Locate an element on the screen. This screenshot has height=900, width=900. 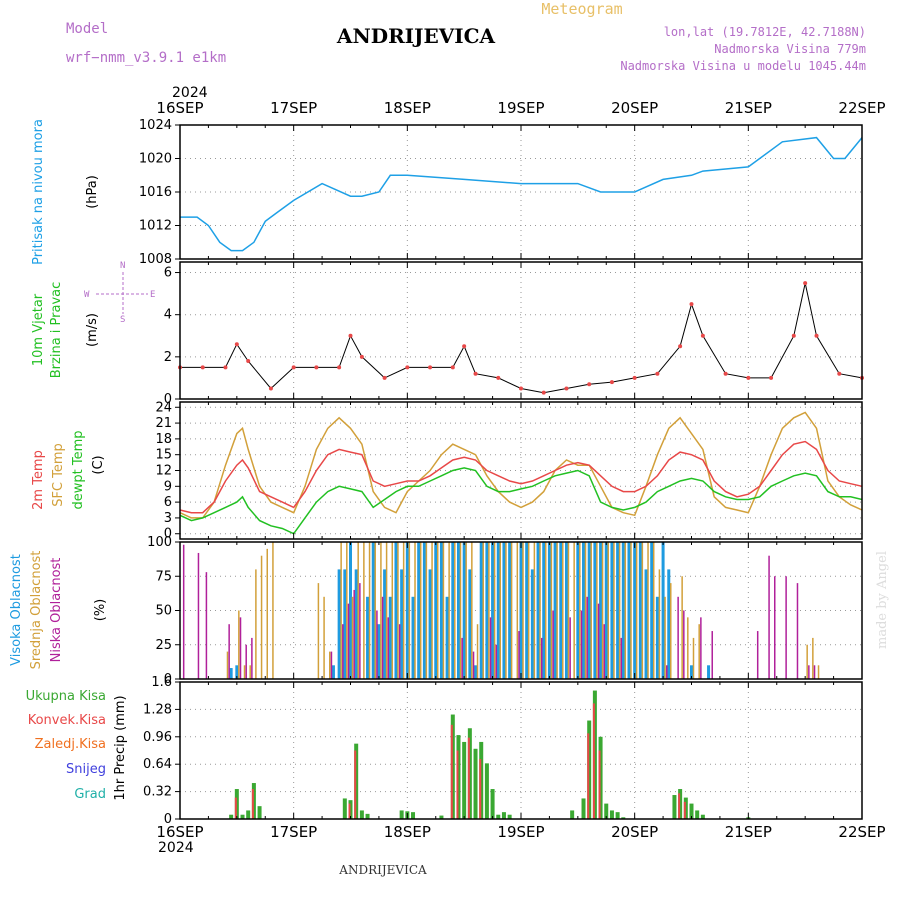
x-tick-label-top: 20SEP is located at coordinates (634, 108).